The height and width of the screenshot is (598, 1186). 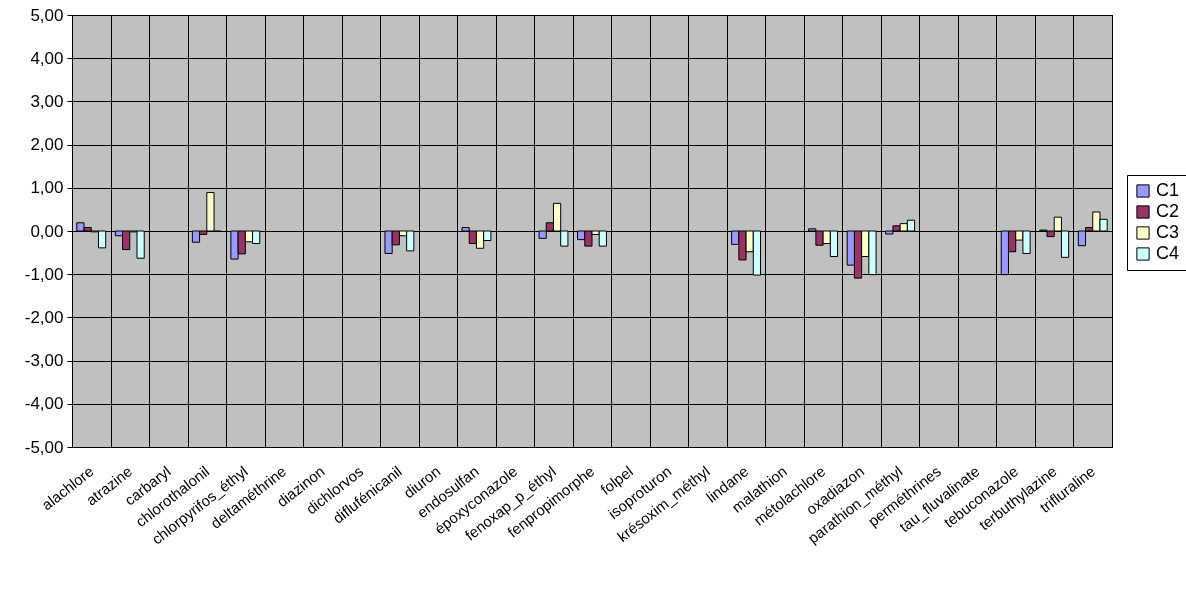 What do you see at coordinates (47, 15) in the screenshot?
I see `y-tick-label: 5,00` at bounding box center [47, 15].